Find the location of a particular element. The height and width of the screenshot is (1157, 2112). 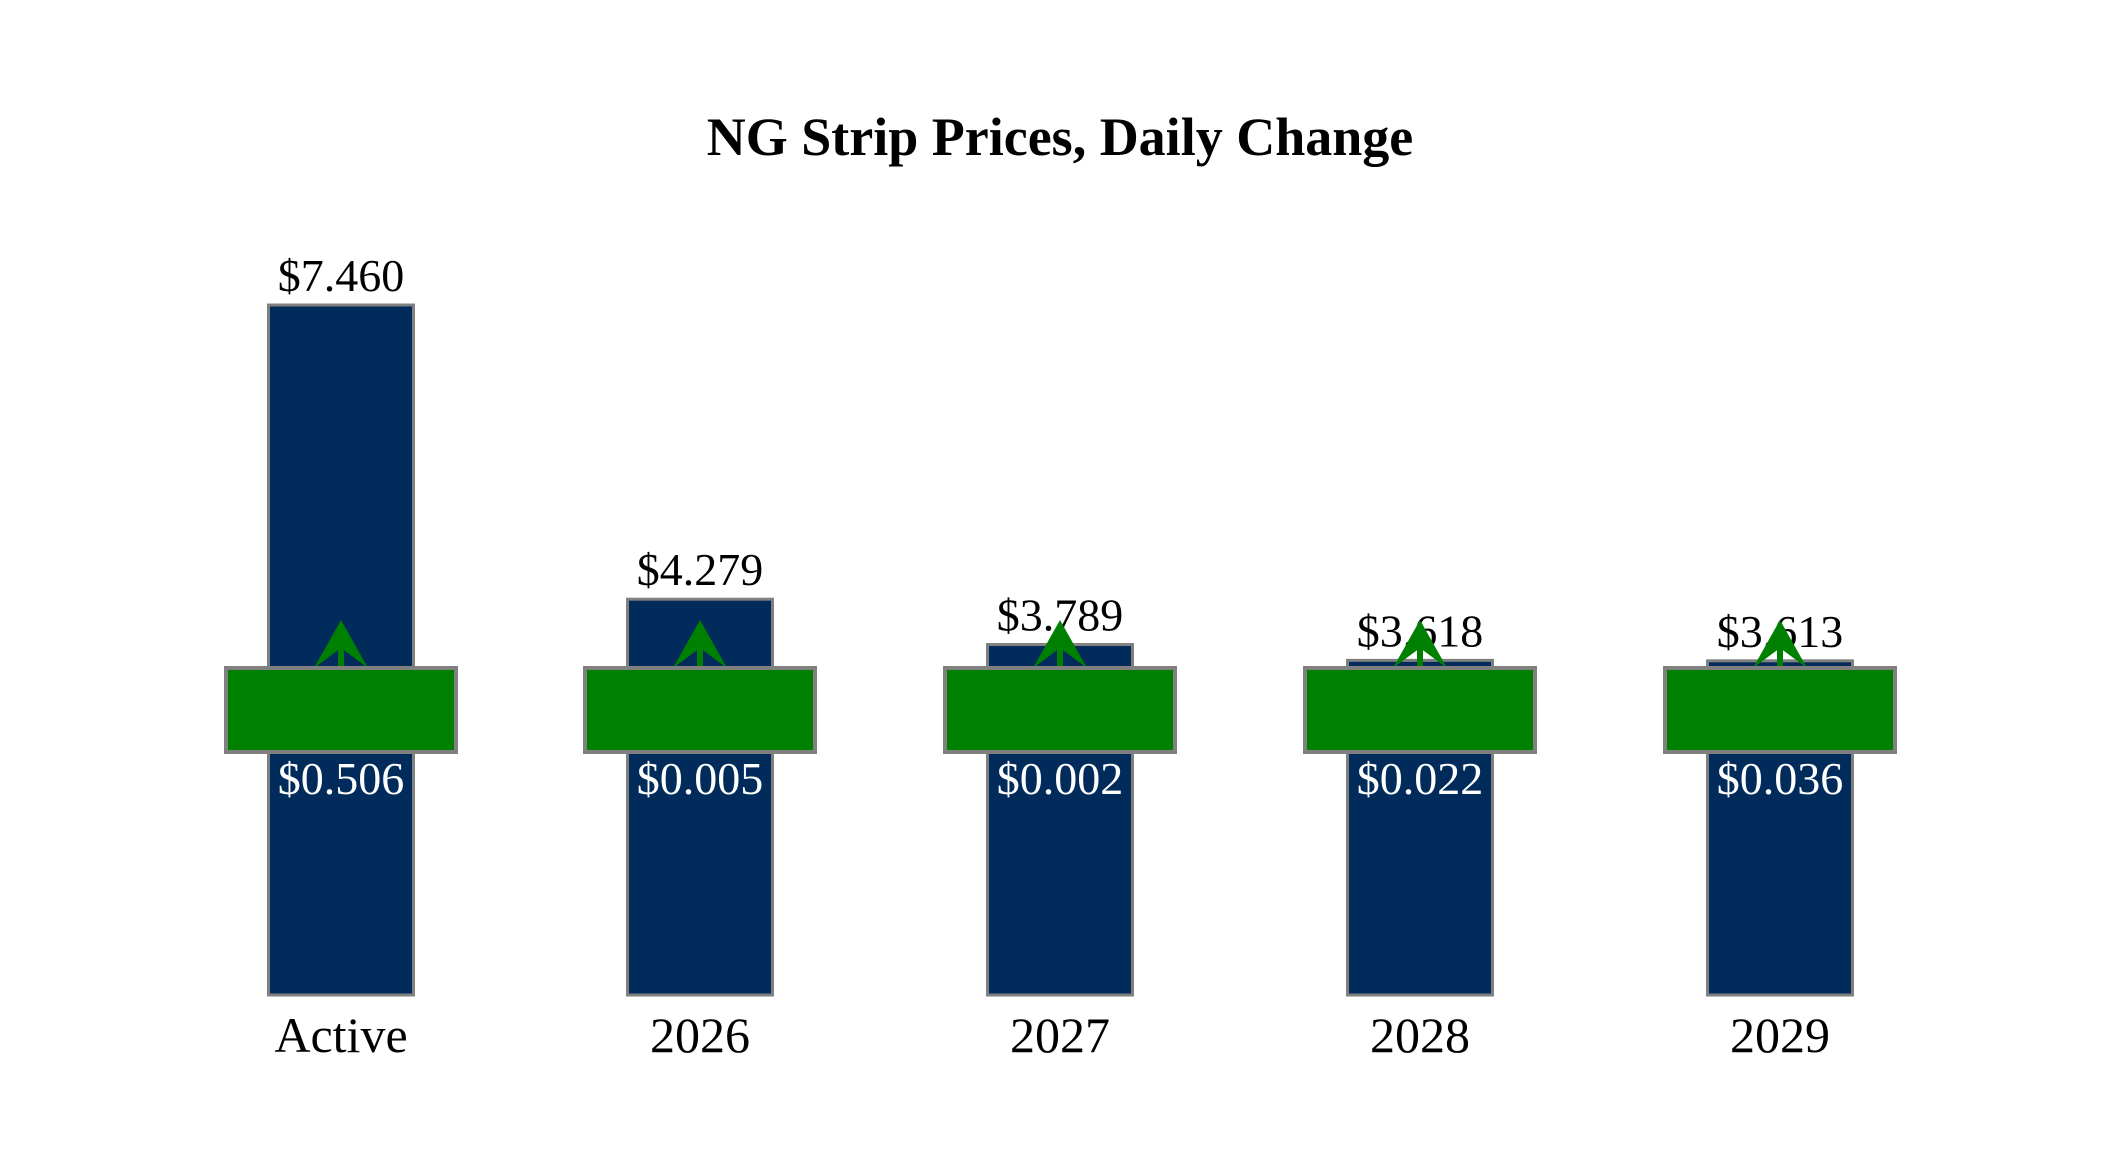

change-label: $0.036 is located at coordinates (1780, 778).